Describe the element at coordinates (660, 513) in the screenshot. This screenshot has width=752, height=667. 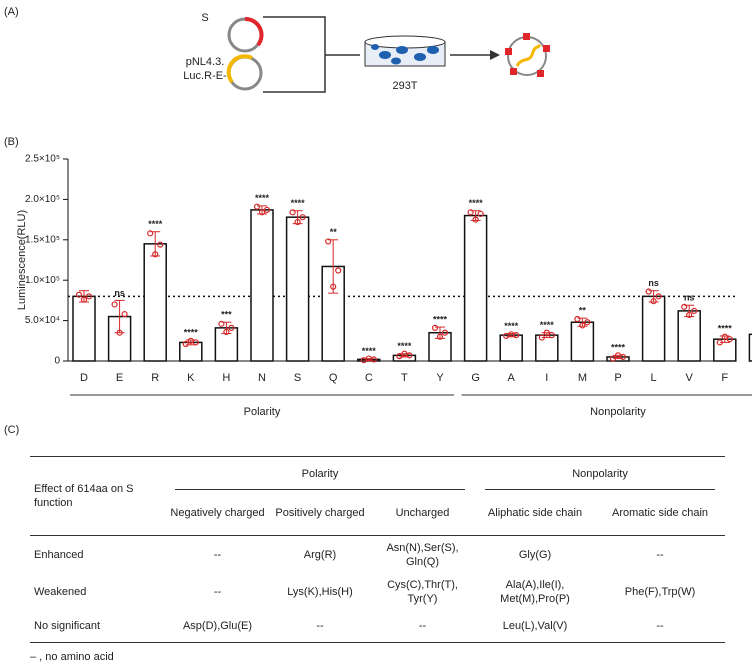
I see `column-header: Aromatic side chain` at that location.